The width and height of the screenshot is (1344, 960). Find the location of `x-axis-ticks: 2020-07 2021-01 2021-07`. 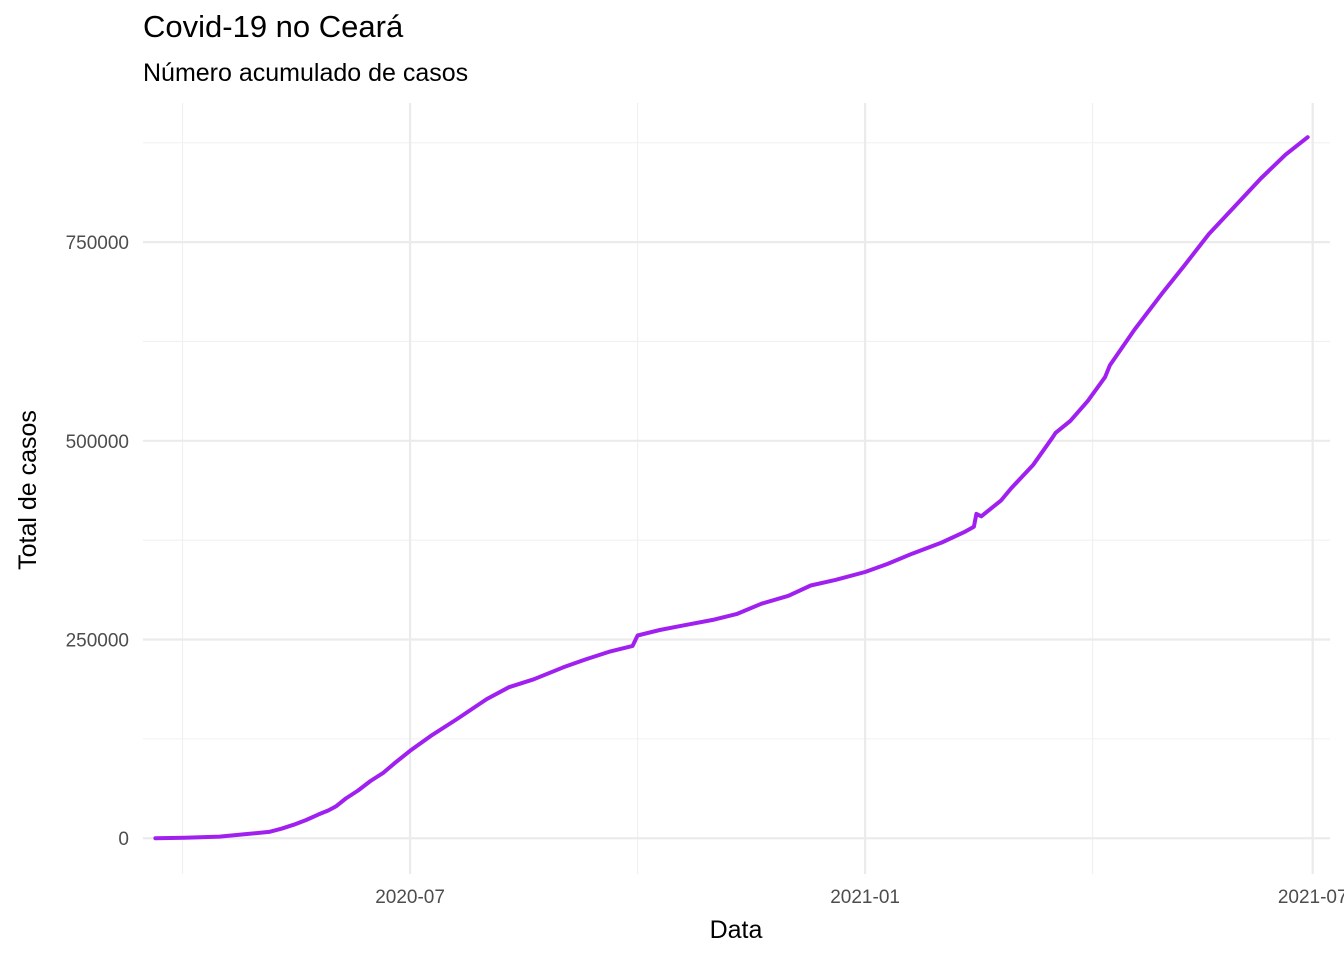

x-axis-ticks: 2020-07 2021-01 2021-07 is located at coordinates (859, 897).